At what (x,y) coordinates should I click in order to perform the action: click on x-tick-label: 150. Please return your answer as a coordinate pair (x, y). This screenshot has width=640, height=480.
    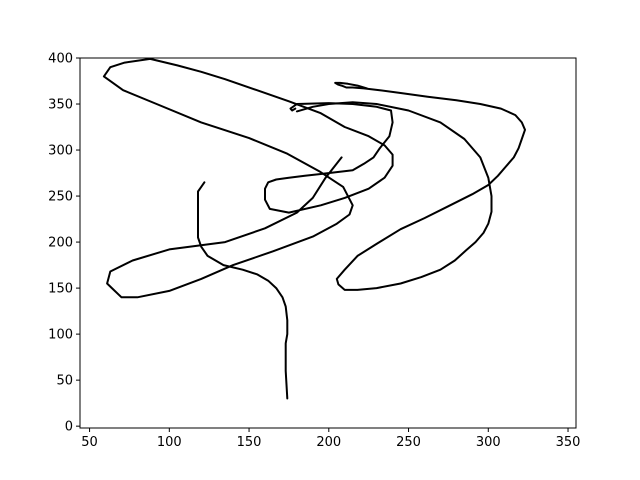
    Looking at the image, I should click on (249, 442).